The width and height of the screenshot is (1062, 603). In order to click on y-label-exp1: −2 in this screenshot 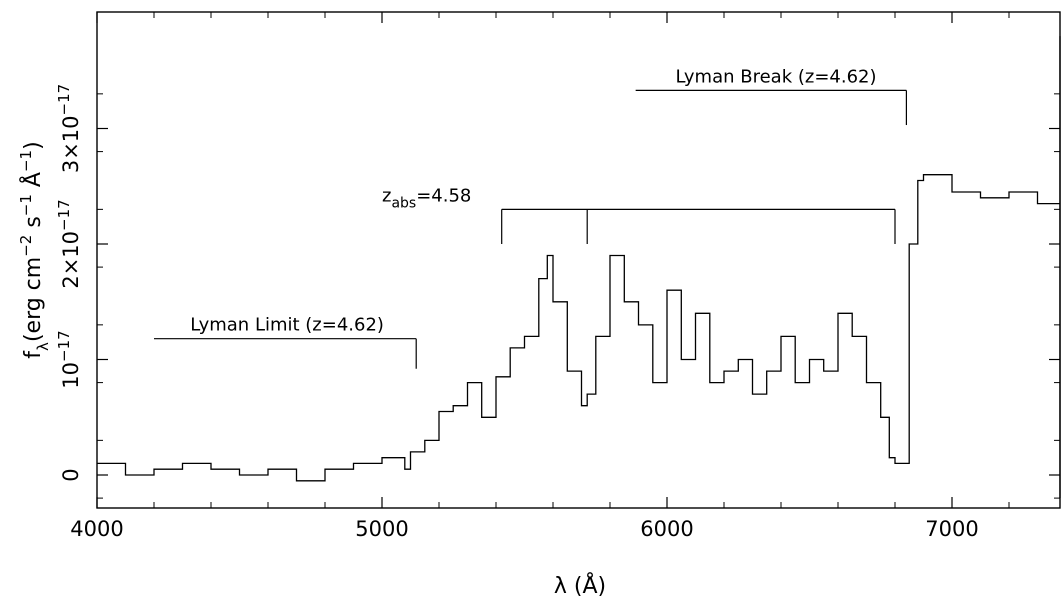, I will do `click(26, 246)`.